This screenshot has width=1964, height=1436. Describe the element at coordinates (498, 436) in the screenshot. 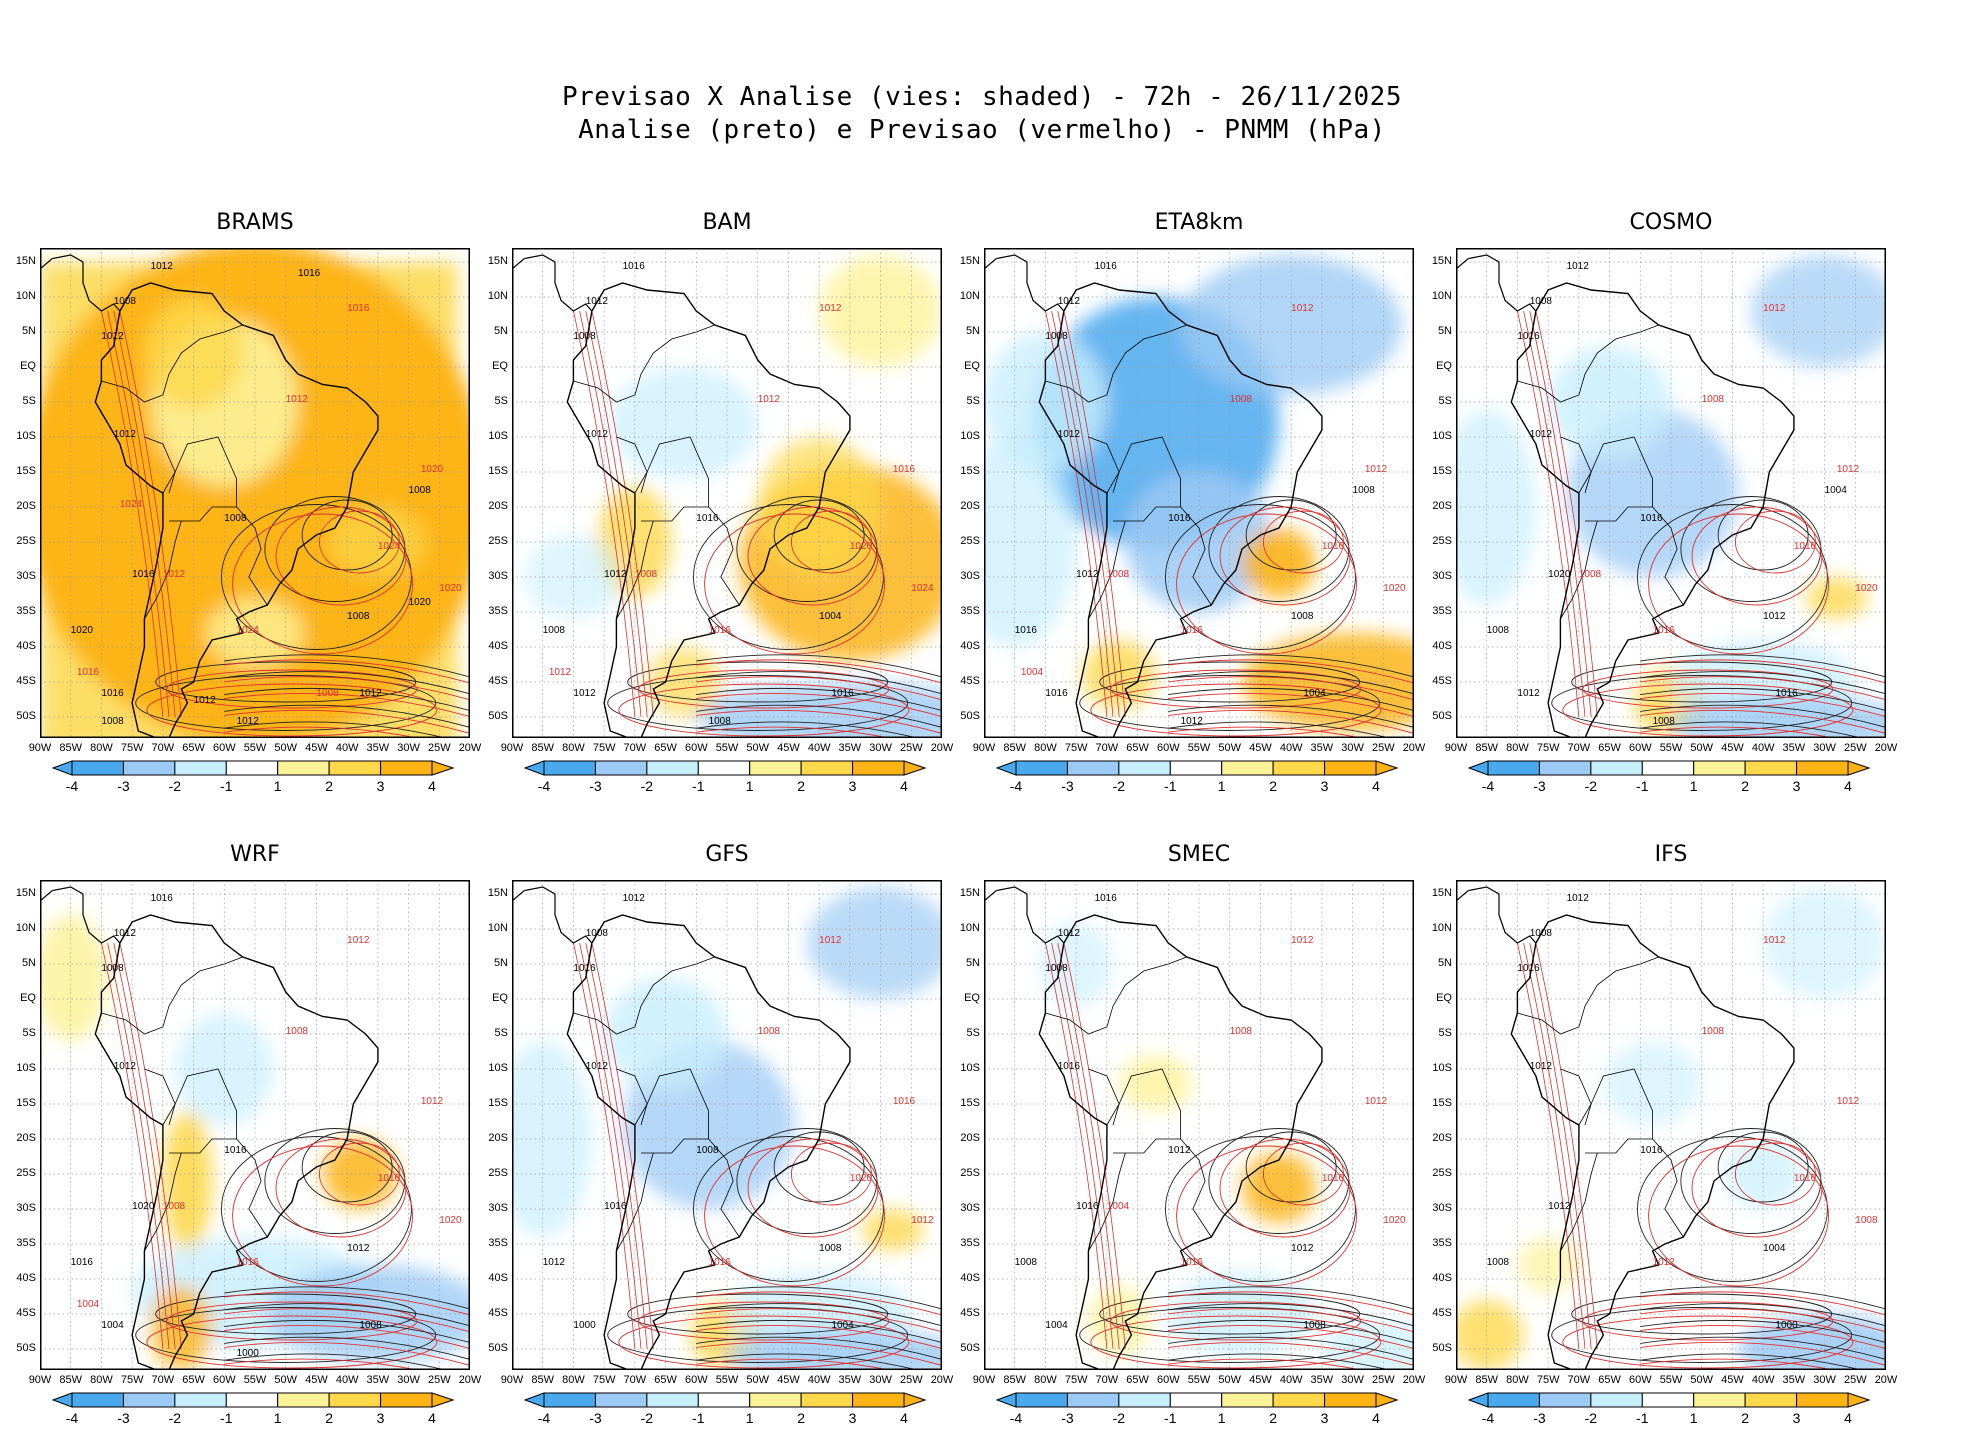

I see `lat-tick-label: 10S` at that location.